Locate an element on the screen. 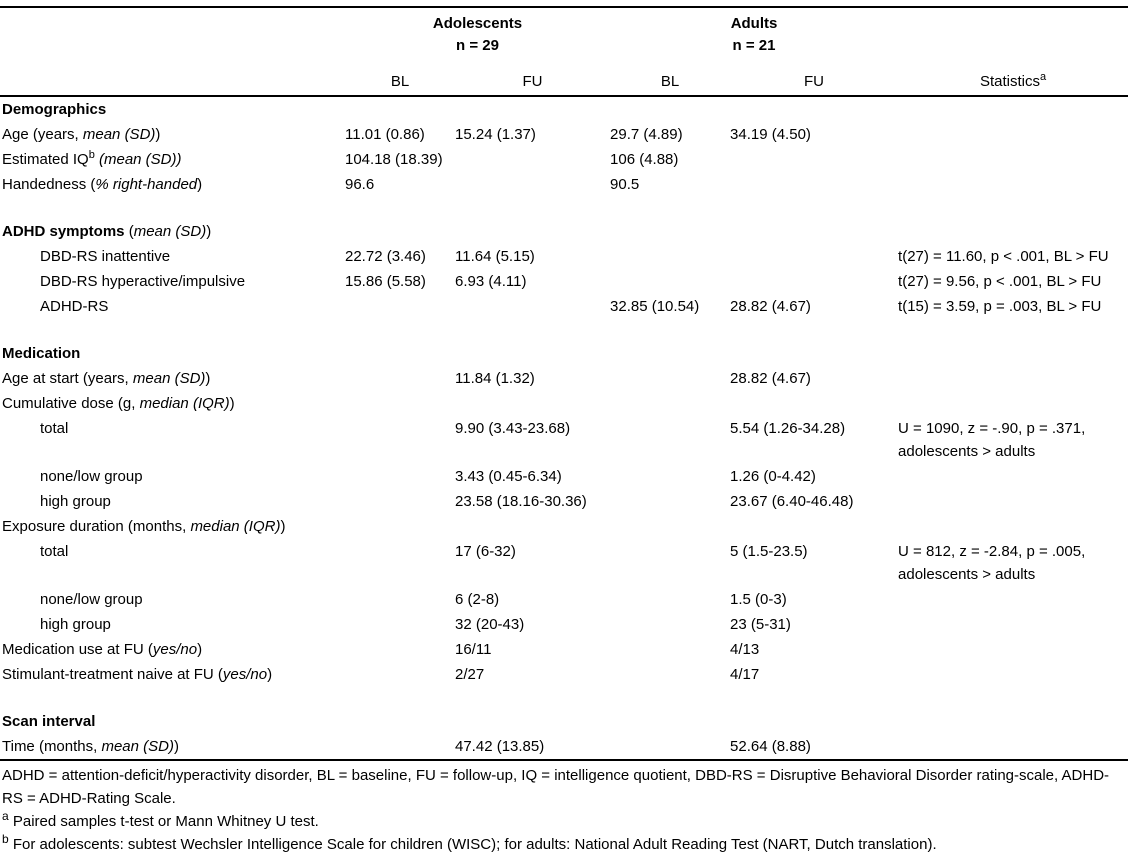 This screenshot has height=856, width=1128. text-part: % right-handed is located at coordinates (146, 184).